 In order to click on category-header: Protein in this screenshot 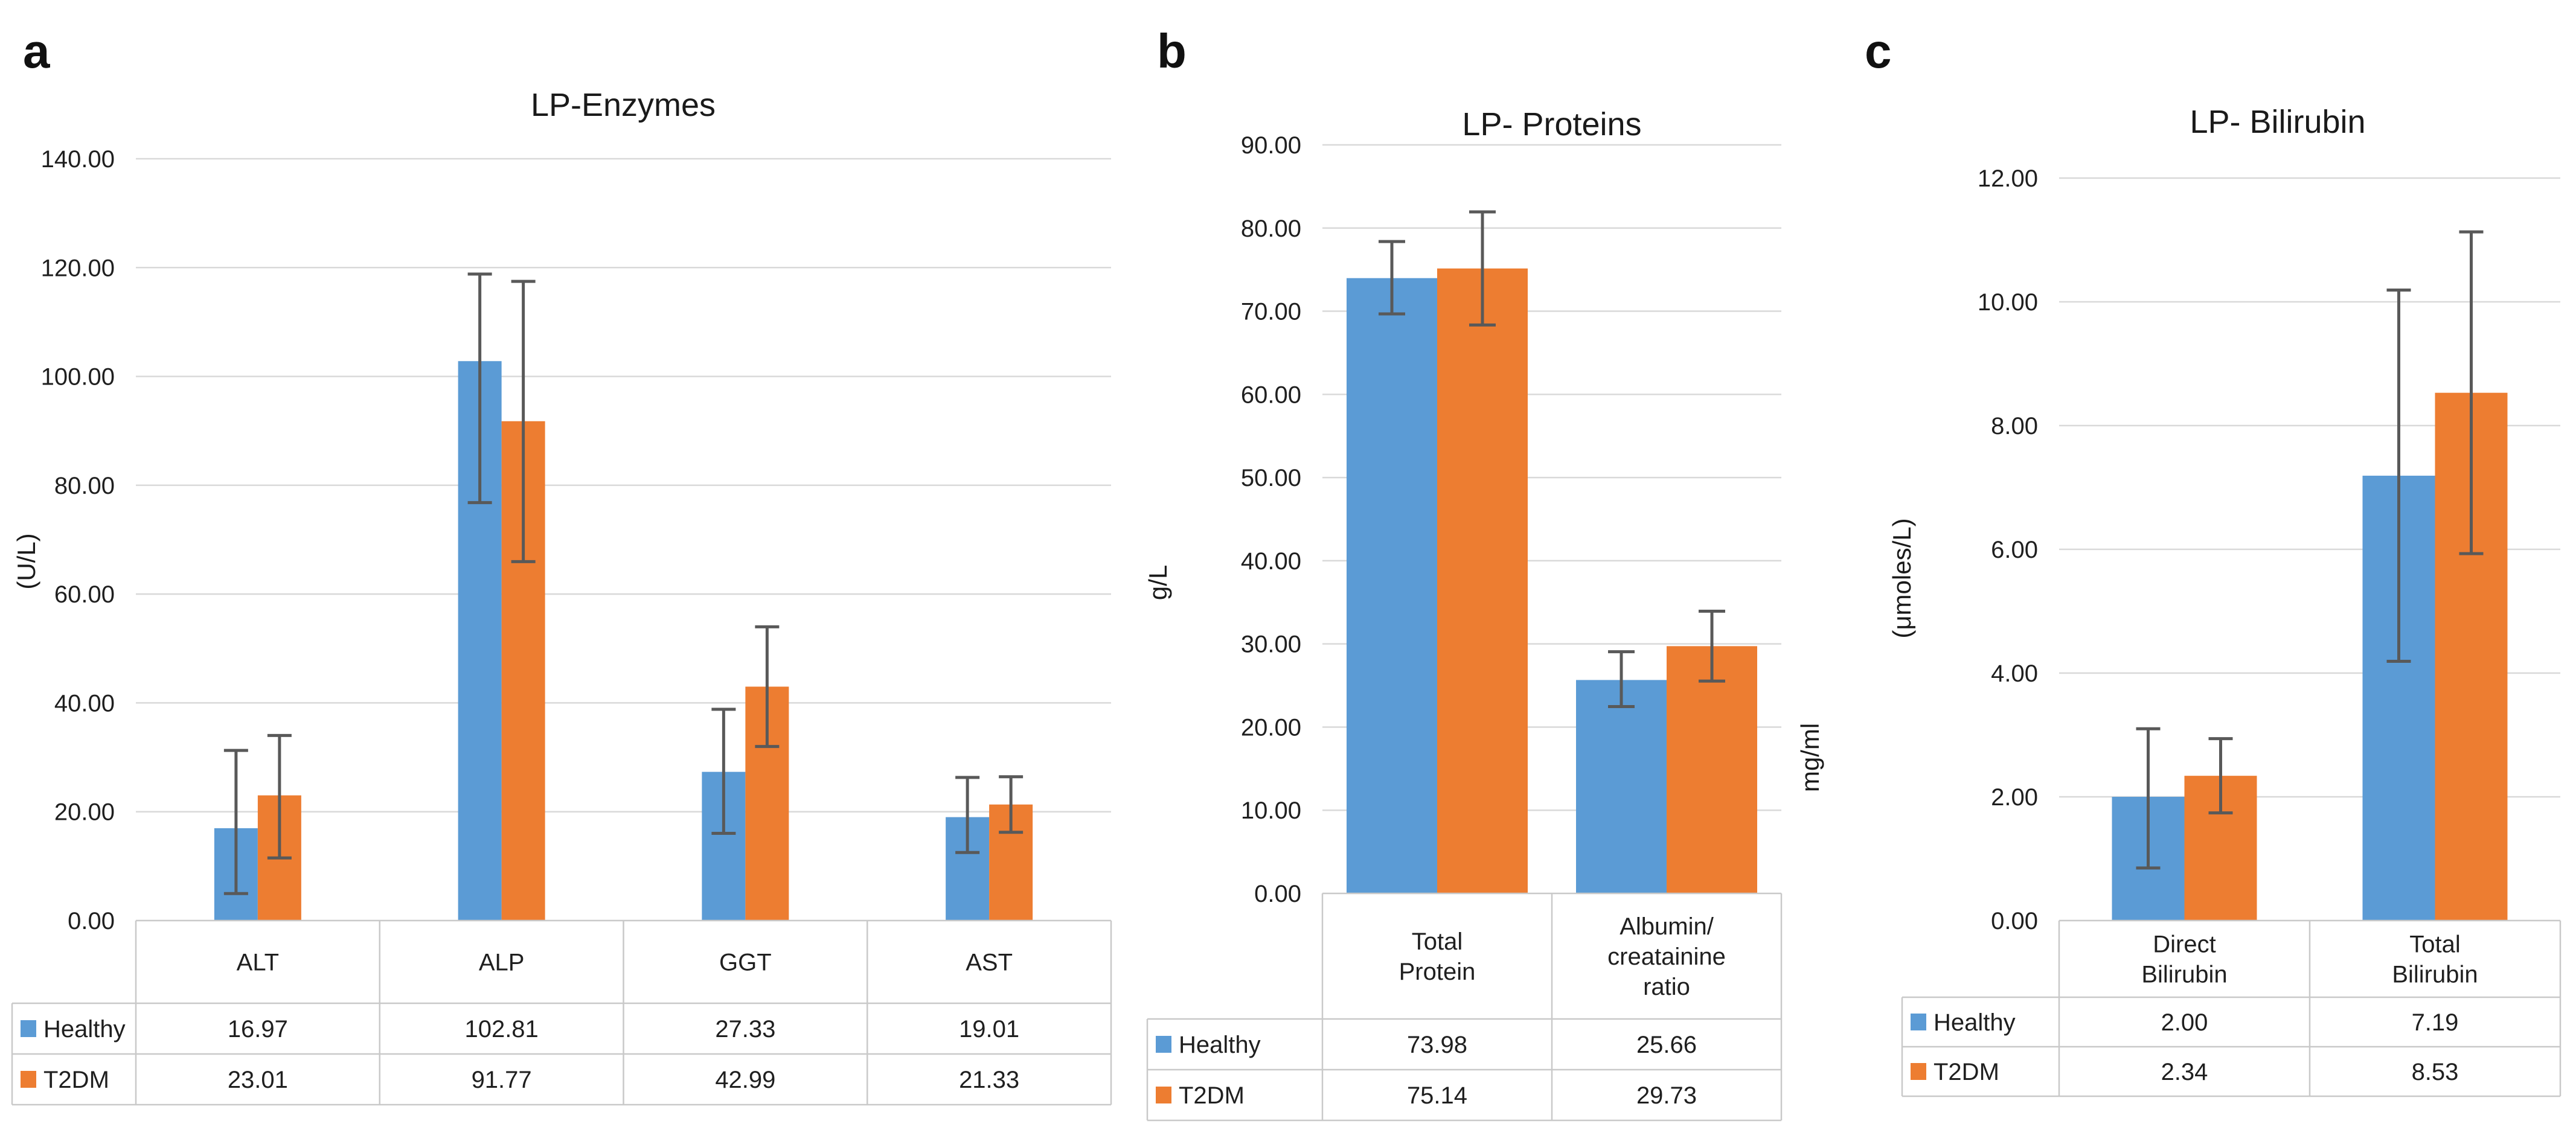, I will do `click(1437, 972)`.